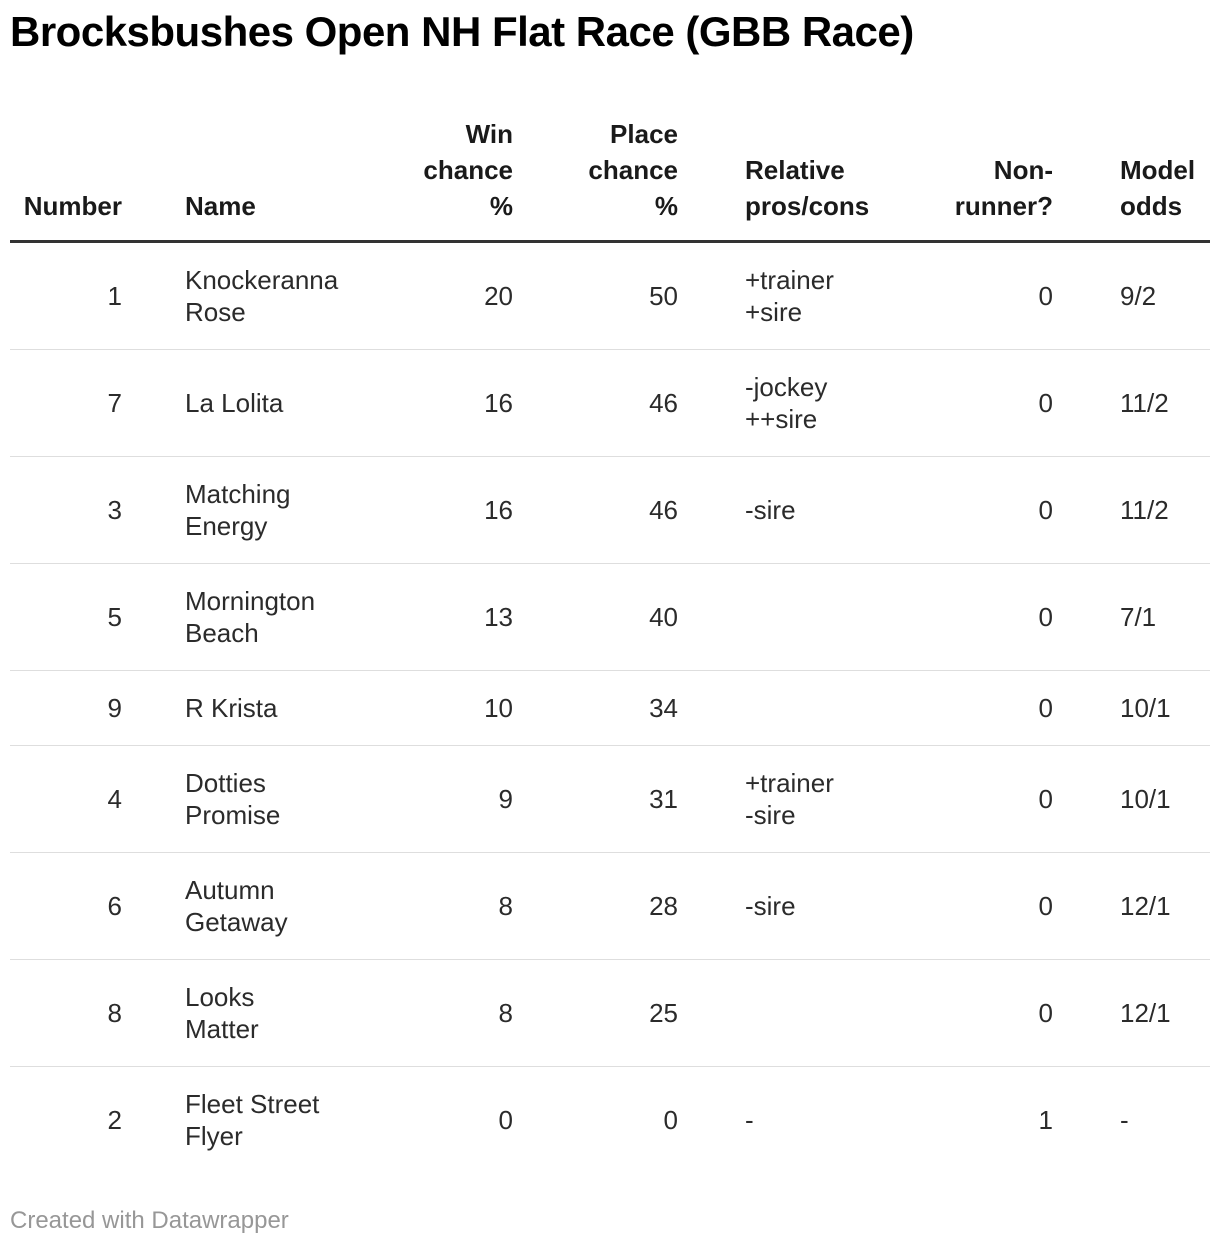 The height and width of the screenshot is (1246, 1220). Describe the element at coordinates (1124, 1120) in the screenshot. I see `cell-odds: -` at that location.